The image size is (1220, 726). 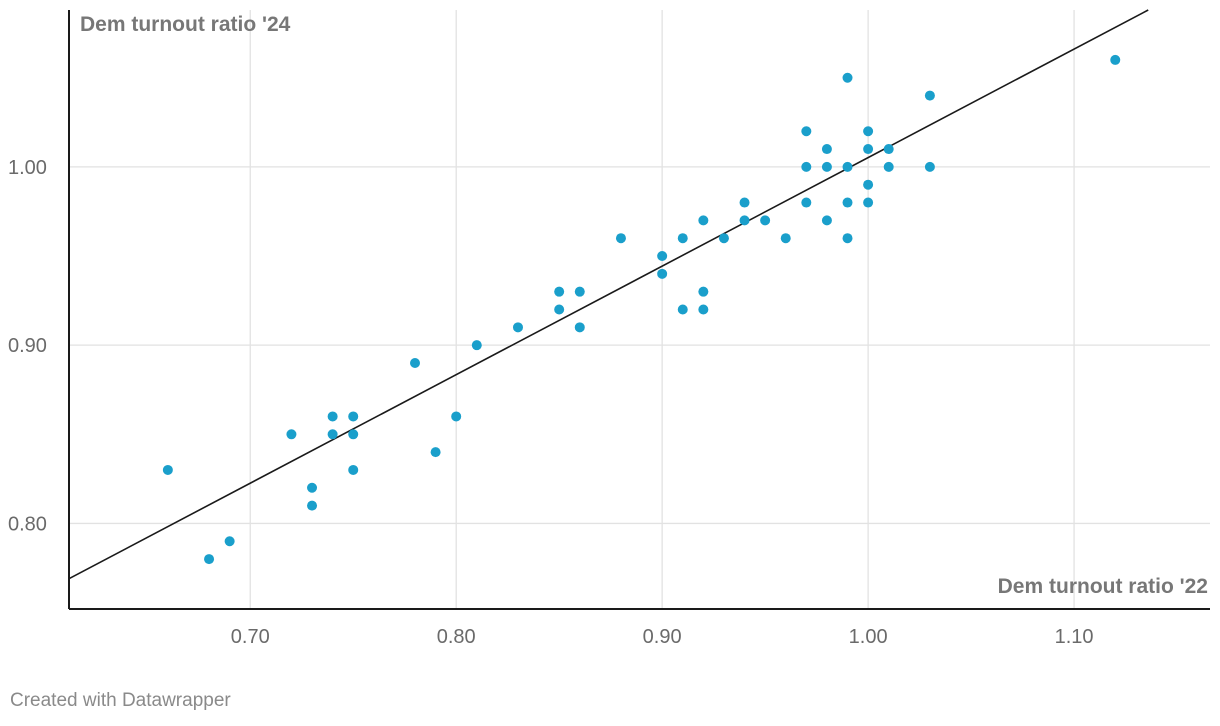 What do you see at coordinates (27, 524) in the screenshot?
I see `y-tick-label: 0.80` at bounding box center [27, 524].